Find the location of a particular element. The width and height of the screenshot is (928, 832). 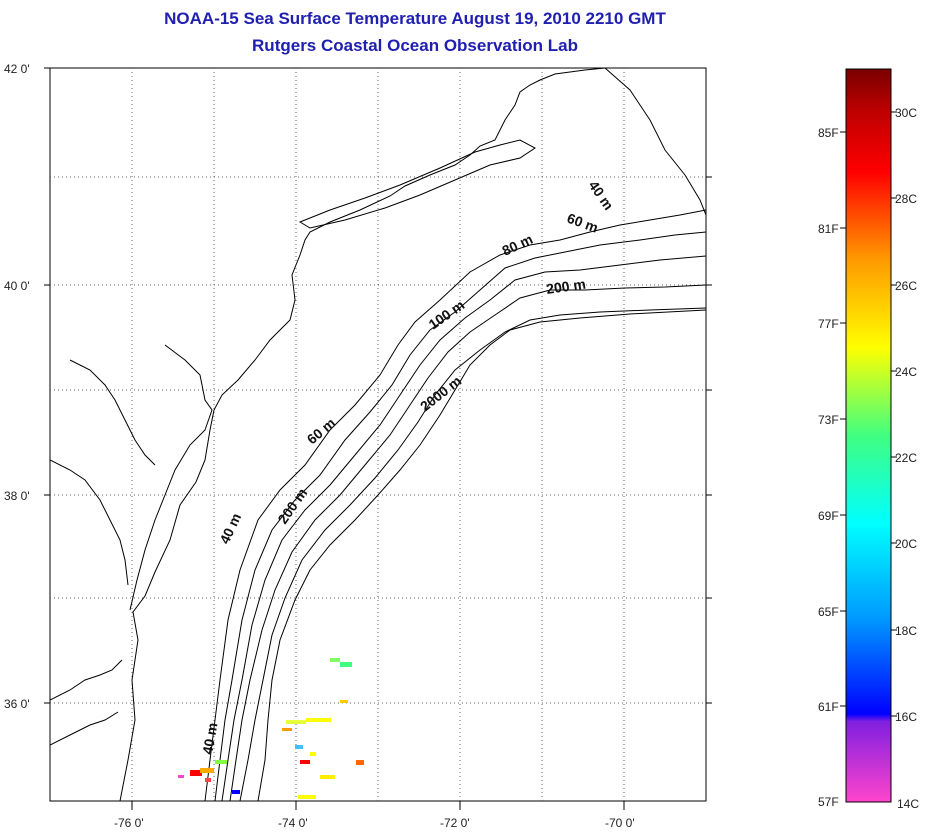

long-island is located at coordinates (417, 184).